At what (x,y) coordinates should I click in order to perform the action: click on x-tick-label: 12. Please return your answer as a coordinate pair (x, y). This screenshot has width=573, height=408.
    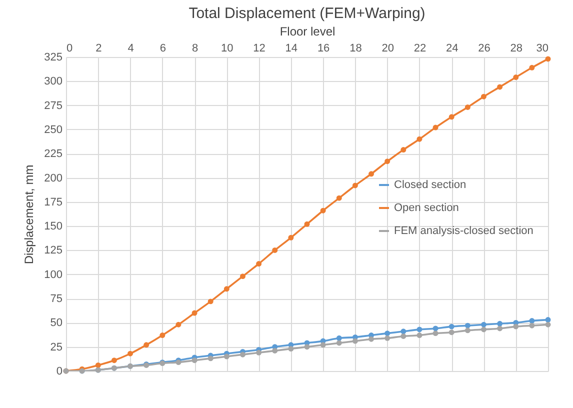
    Looking at the image, I should click on (259, 48).